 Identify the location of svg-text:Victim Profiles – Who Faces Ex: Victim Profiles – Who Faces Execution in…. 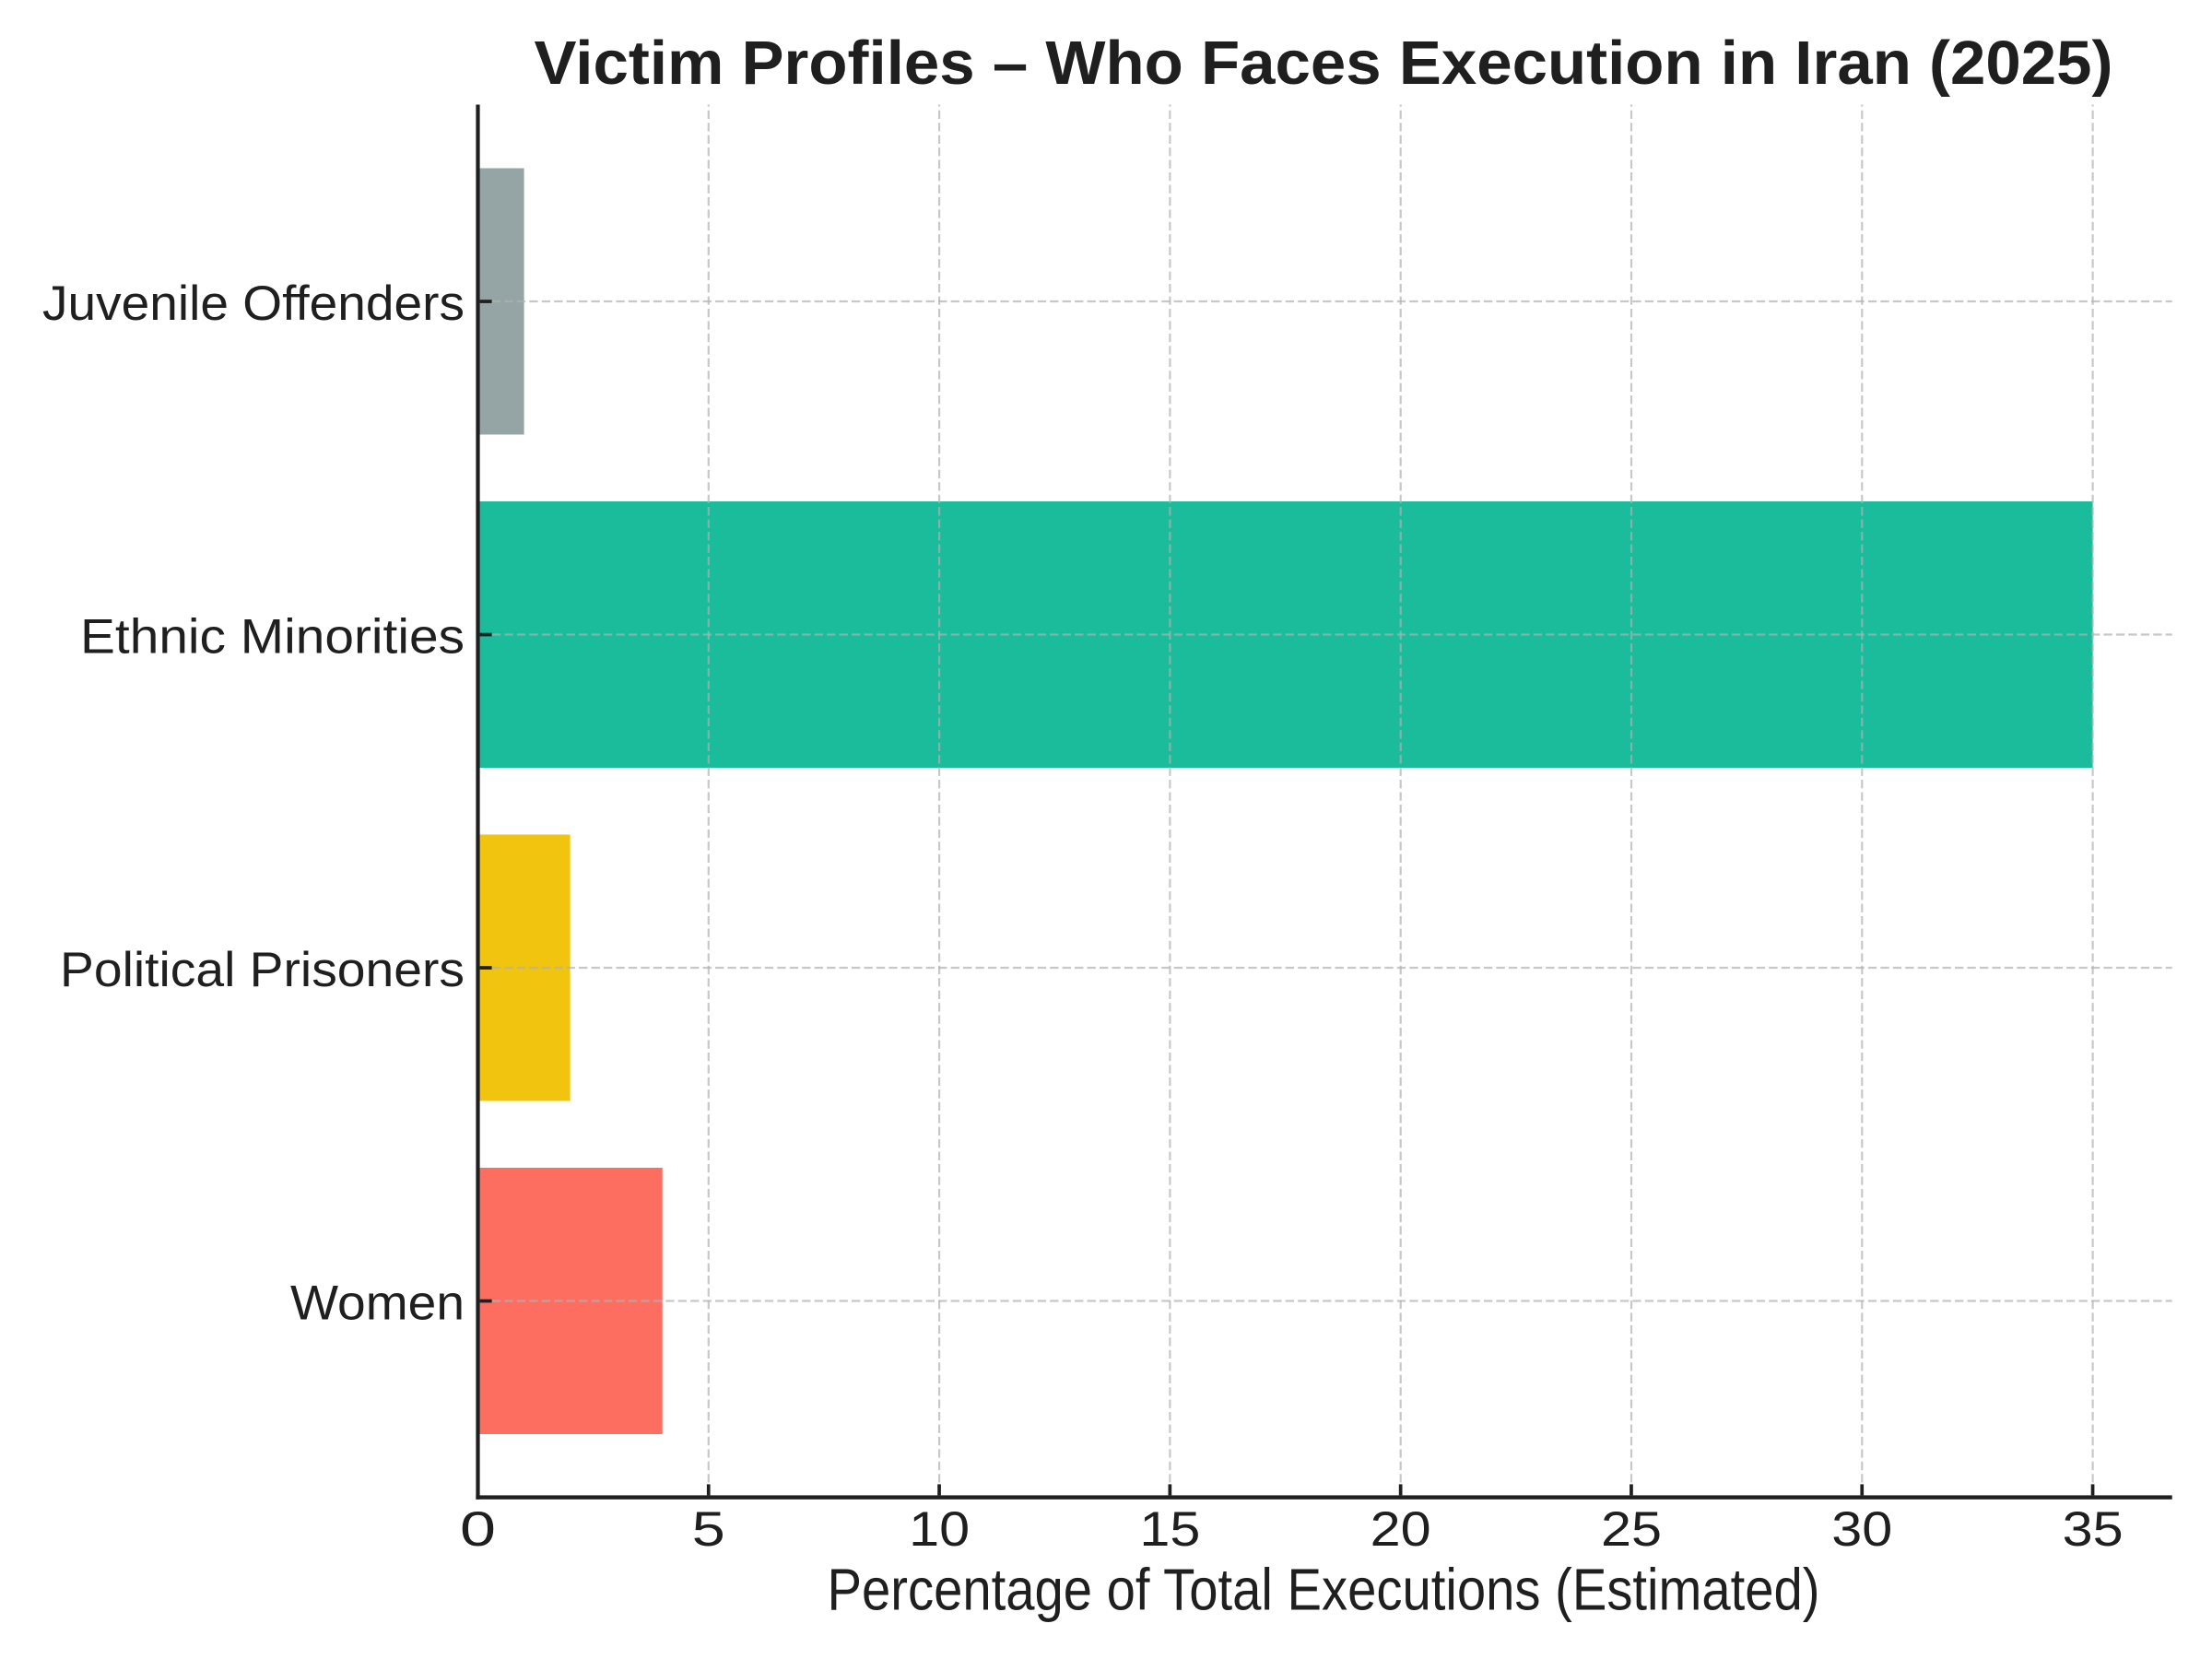
(1324, 63).